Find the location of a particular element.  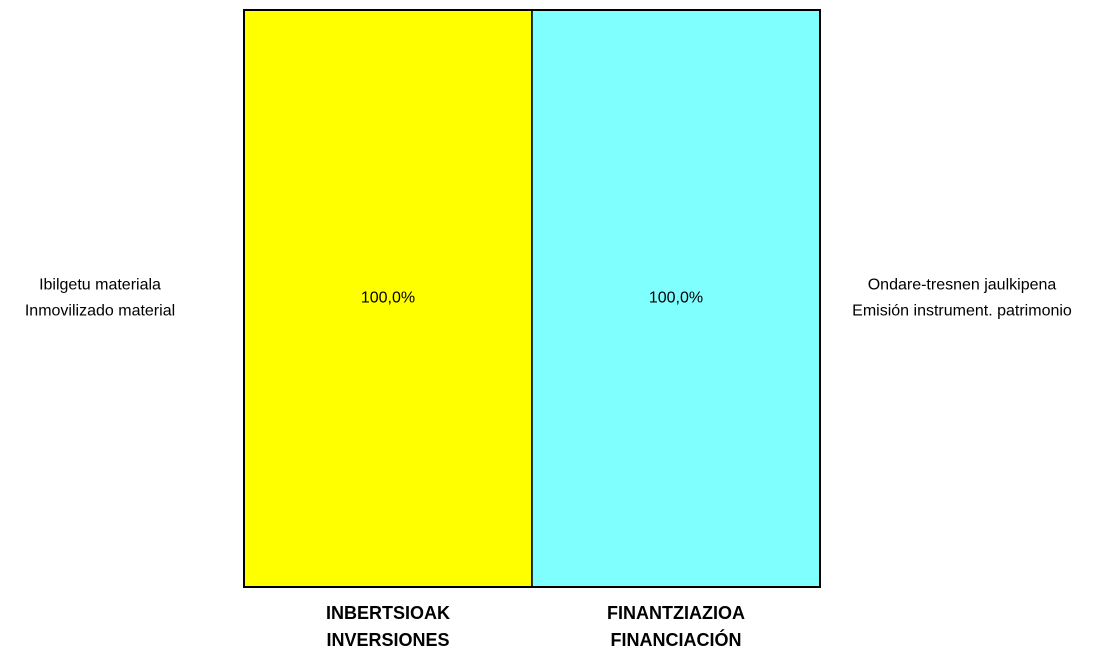

x-tick-label: INBERTSIOAK is located at coordinates (388, 613).